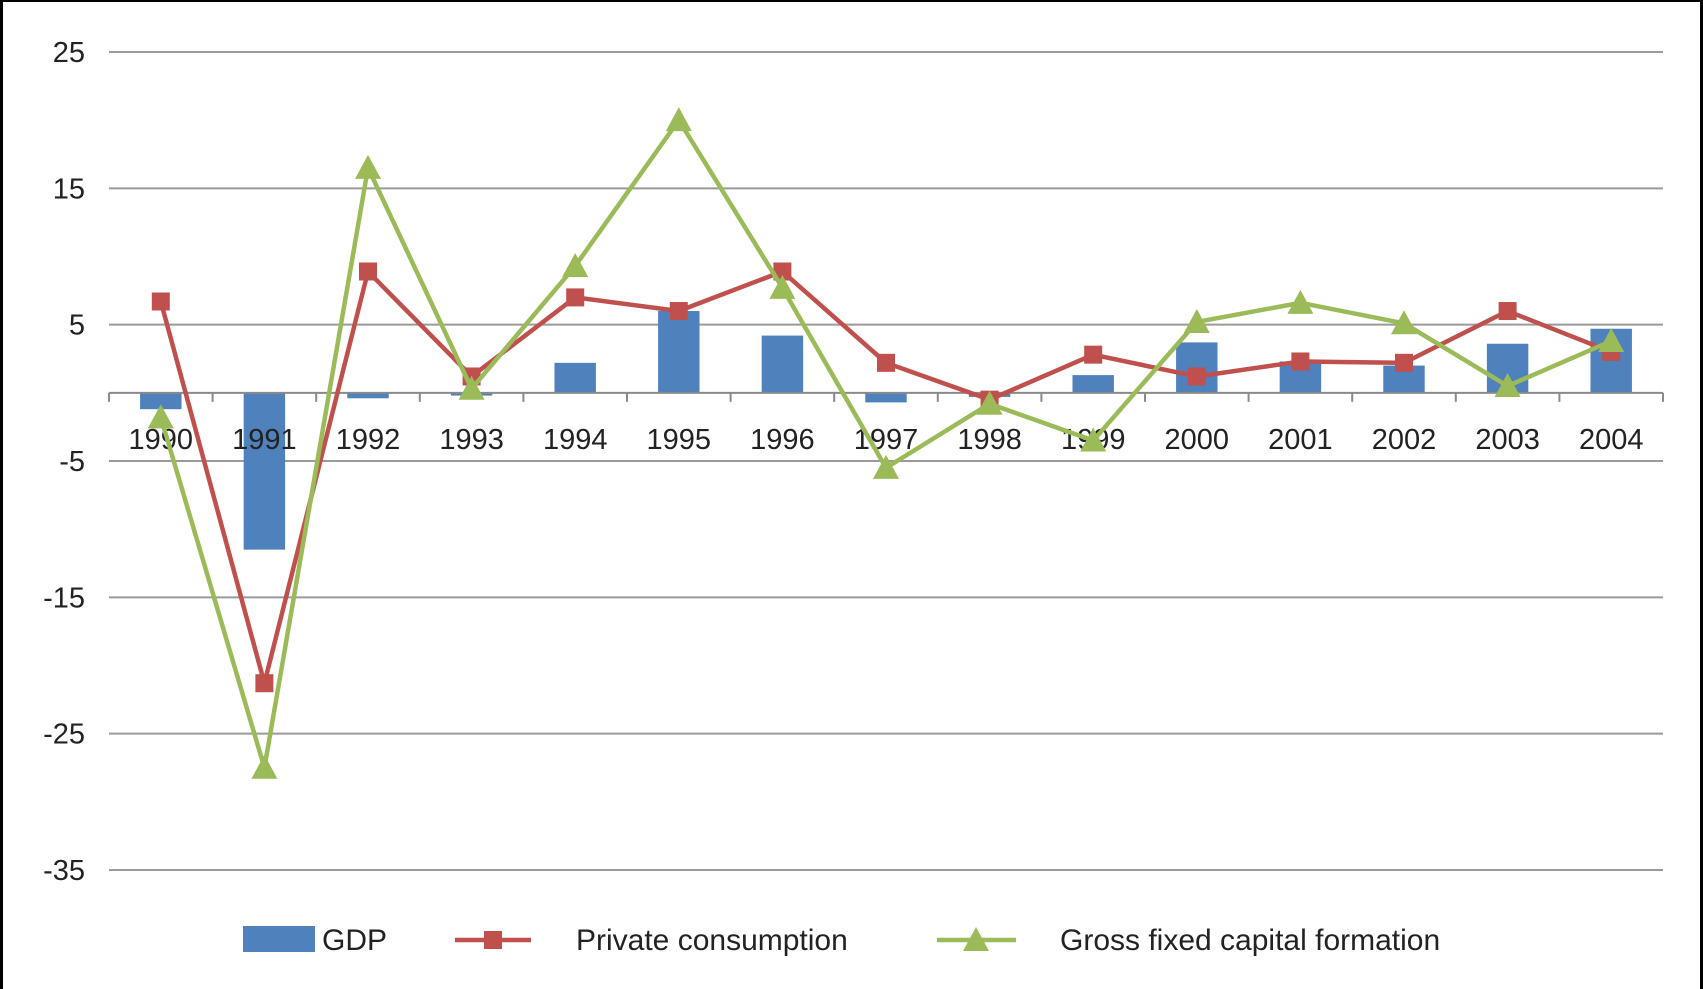  Describe the element at coordinates (1611, 440) in the screenshot. I see `x-tick-label: 2004` at that location.